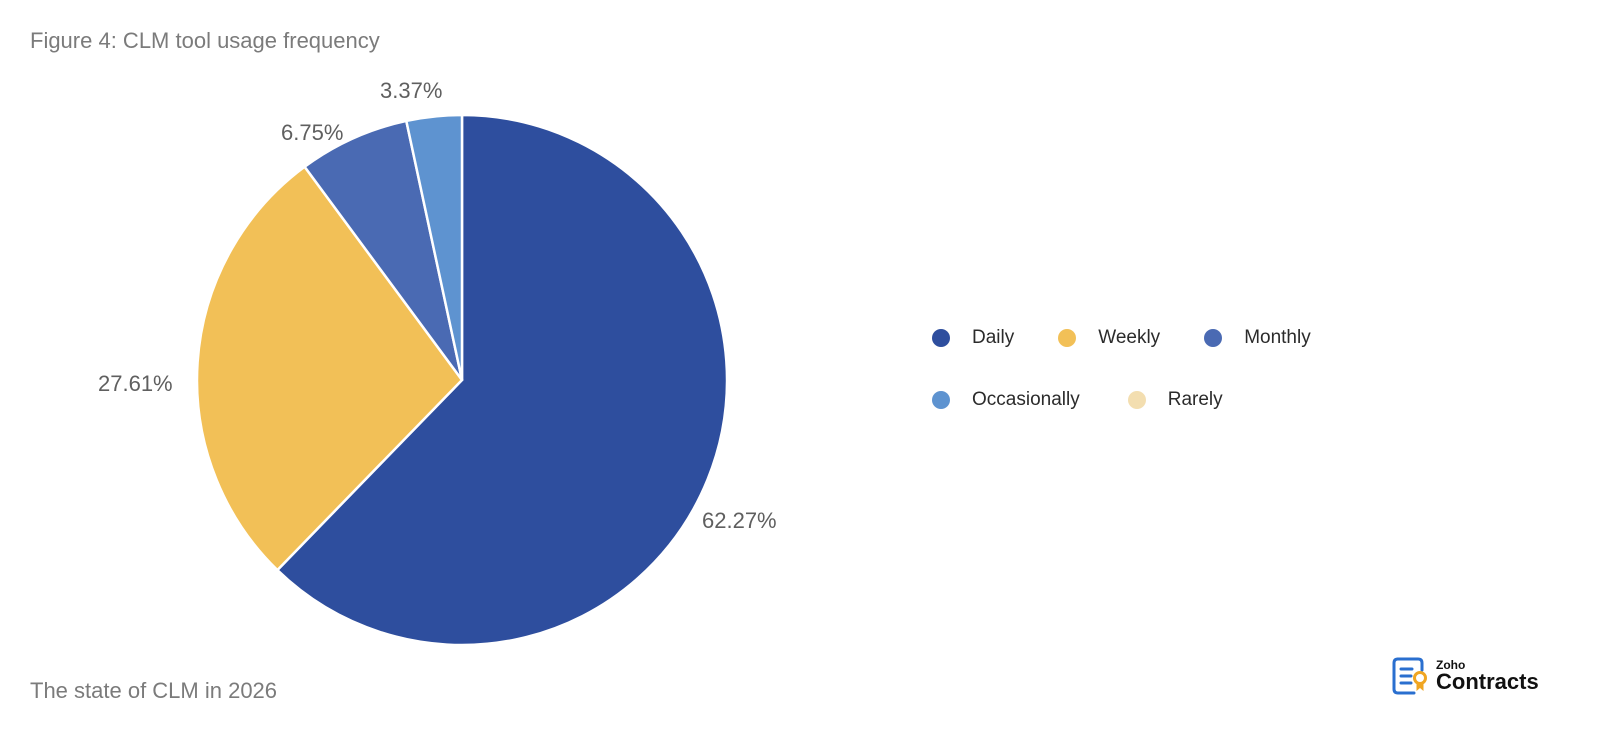 This screenshot has width=1600, height=740. What do you see at coordinates (1142, 386) in the screenshot?
I see `chart-legend: Daily Weekly Monthly Occasionally Rarely` at bounding box center [1142, 386].